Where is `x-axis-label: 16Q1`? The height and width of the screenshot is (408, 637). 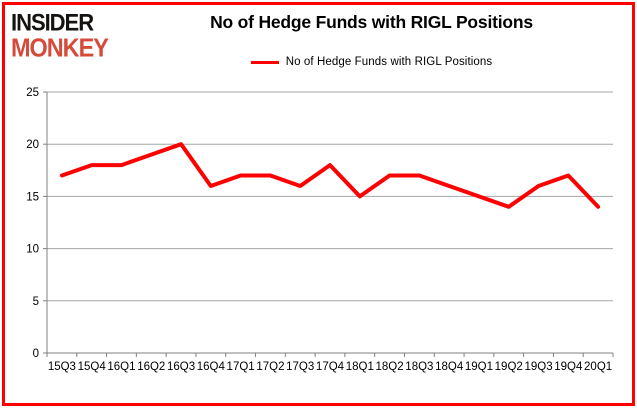 x-axis-label: 16Q1 is located at coordinates (121, 367).